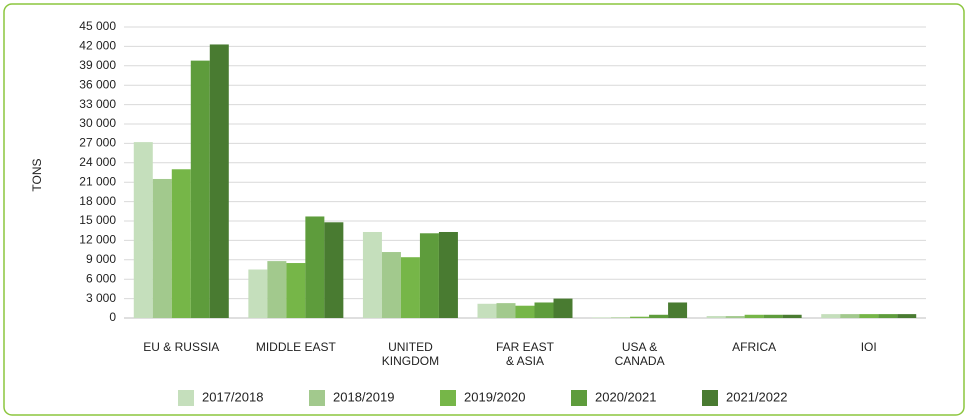 The width and height of the screenshot is (969, 420). I want to click on y-tick-label: 3 000, so click(101, 298).